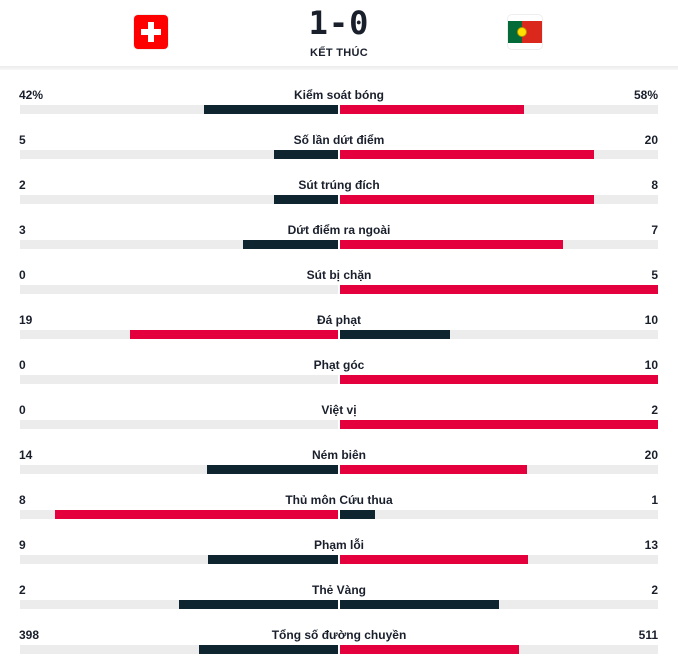 This screenshot has height=668, width=678. What do you see at coordinates (338, 590) in the screenshot?
I see `stat-label: Thẻ Vàng` at bounding box center [338, 590].